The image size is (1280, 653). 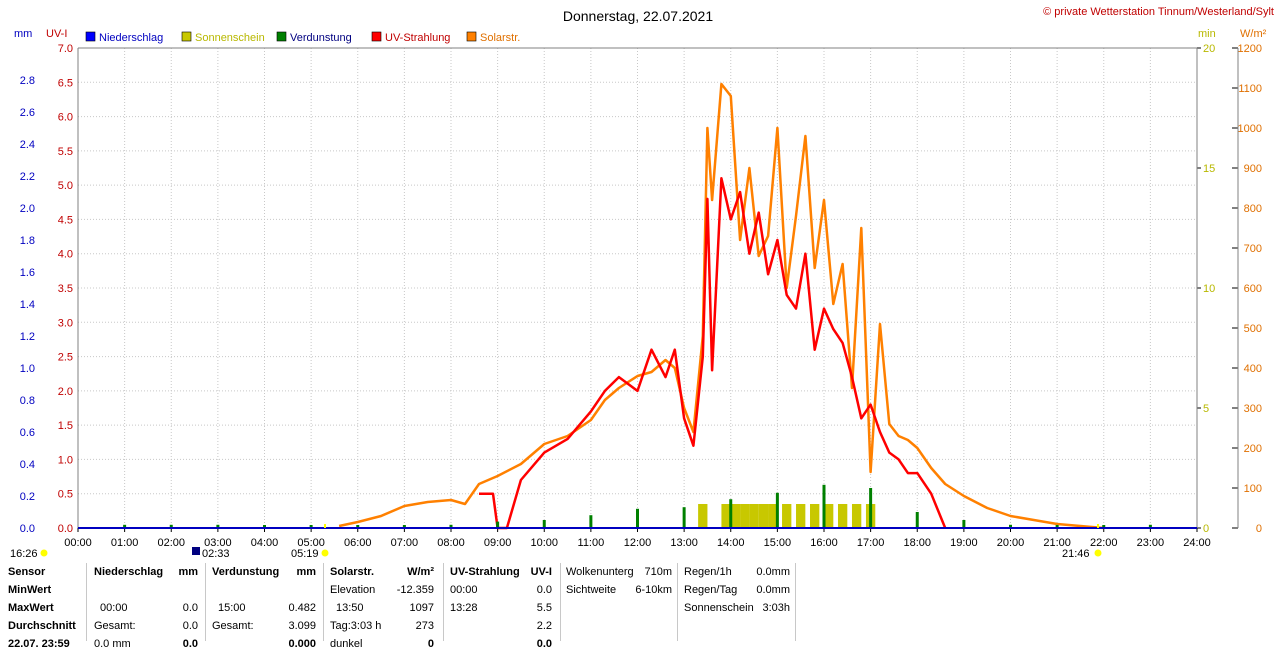 I want to click on uv-header: UV-Strahlung, so click(x=485, y=572).